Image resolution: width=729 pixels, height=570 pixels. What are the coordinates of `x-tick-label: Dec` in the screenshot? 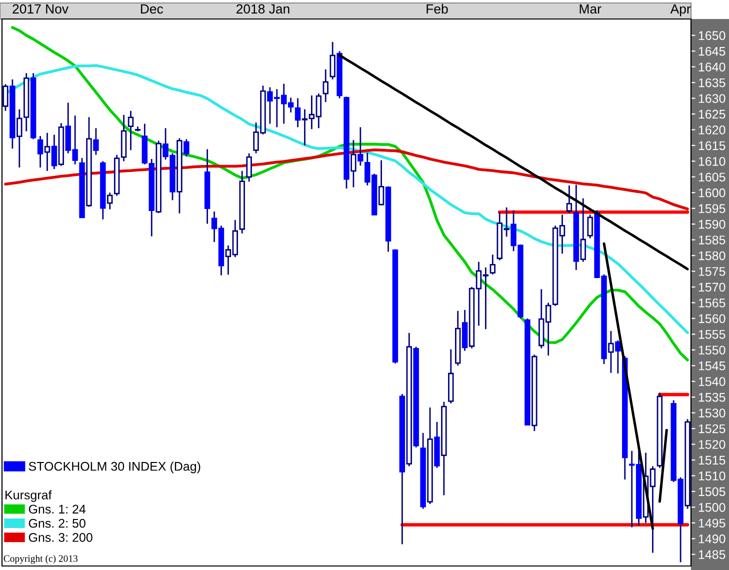 It's located at (152, 9).